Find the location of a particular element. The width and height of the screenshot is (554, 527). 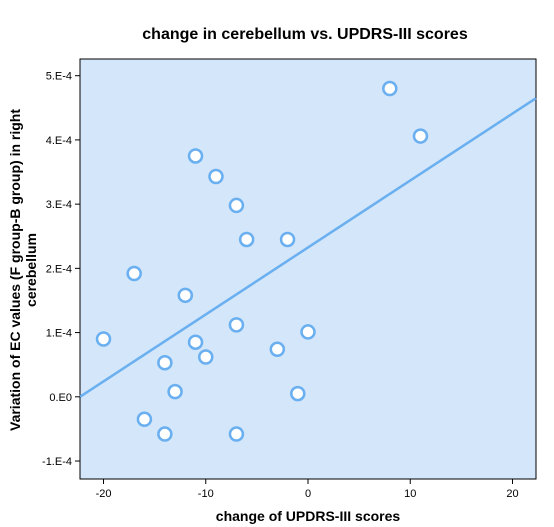

y-tick-label: 0.E0 is located at coordinates (60, 398).